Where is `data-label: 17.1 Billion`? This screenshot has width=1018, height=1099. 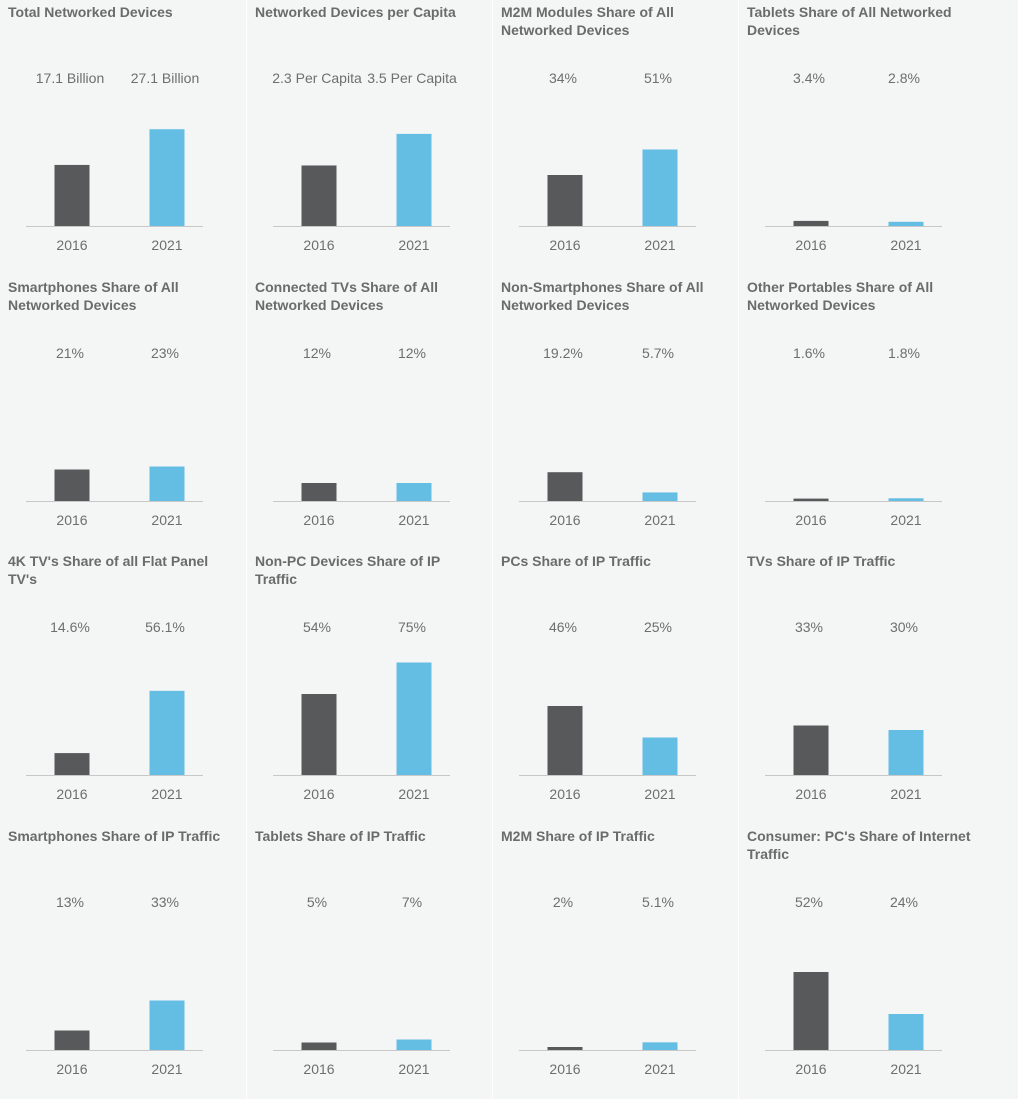
data-label: 17.1 Billion is located at coordinates (70, 78).